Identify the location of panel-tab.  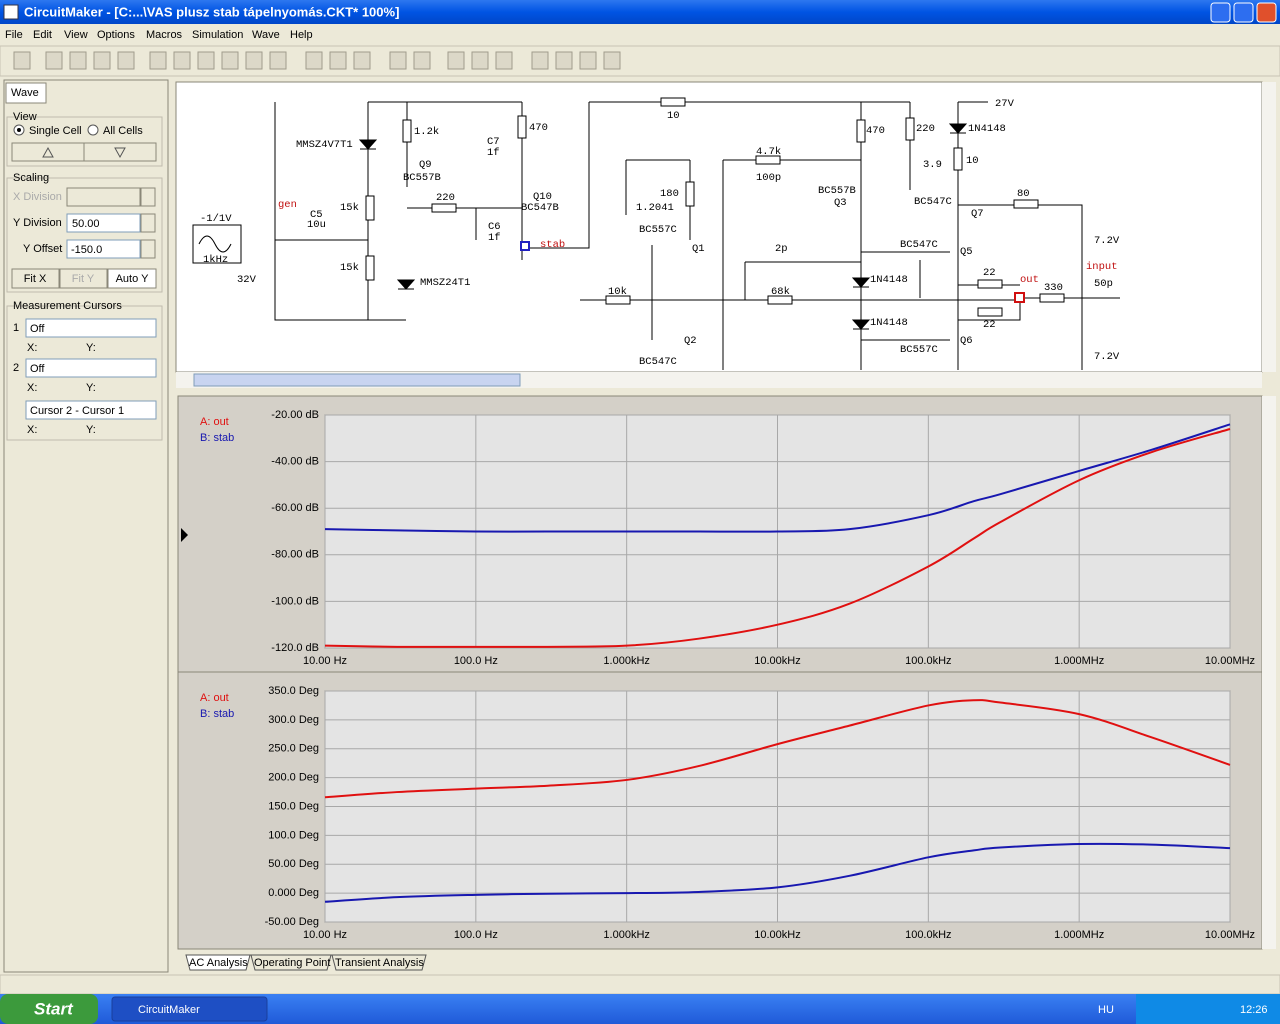
(26, 93).